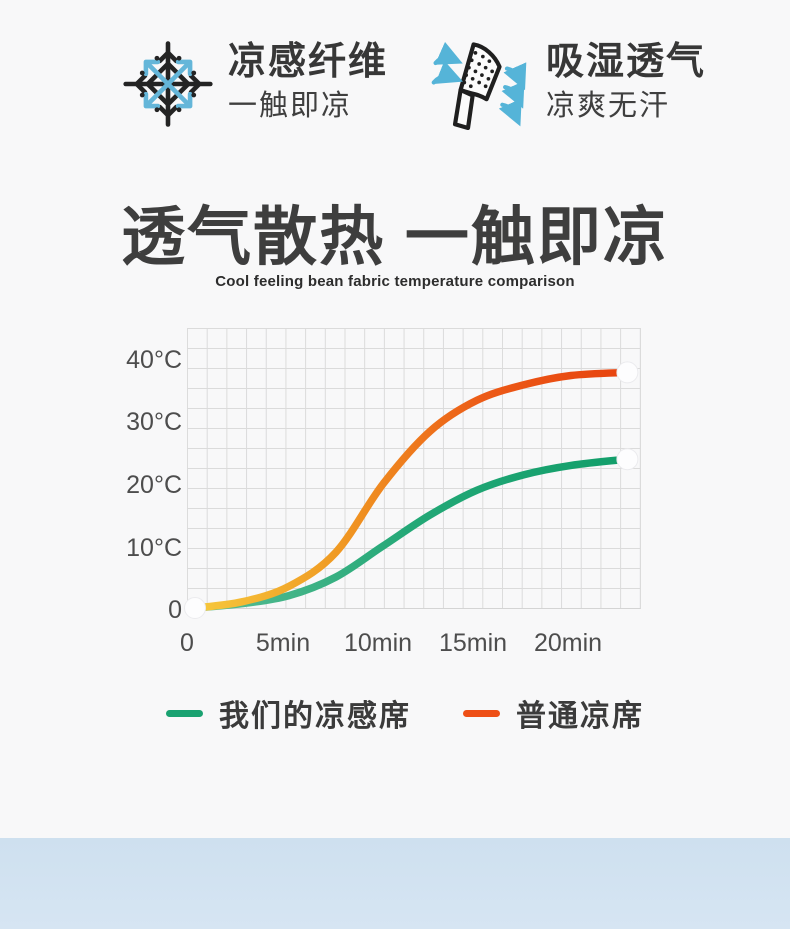 The image size is (790, 929). What do you see at coordinates (175, 610) in the screenshot?
I see `y-axis-label: 0` at bounding box center [175, 610].